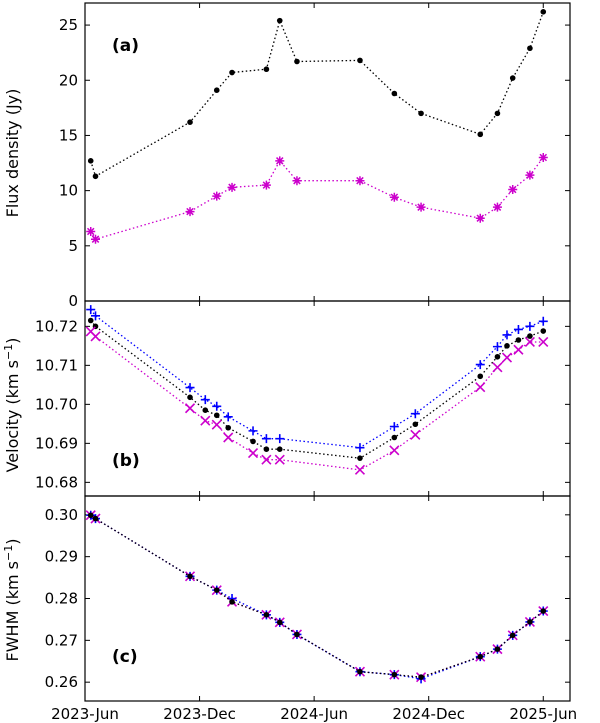  What do you see at coordinates (68, 191) in the screenshot?
I see `panel-a-ytick-label: 10` at bounding box center [68, 191].